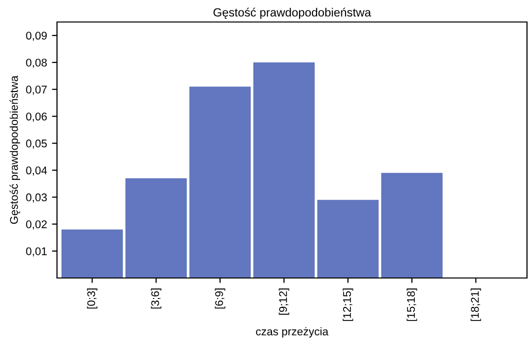  What do you see at coordinates (348, 304) in the screenshot?
I see `x-tick-label: [12;15]` at bounding box center [348, 304].